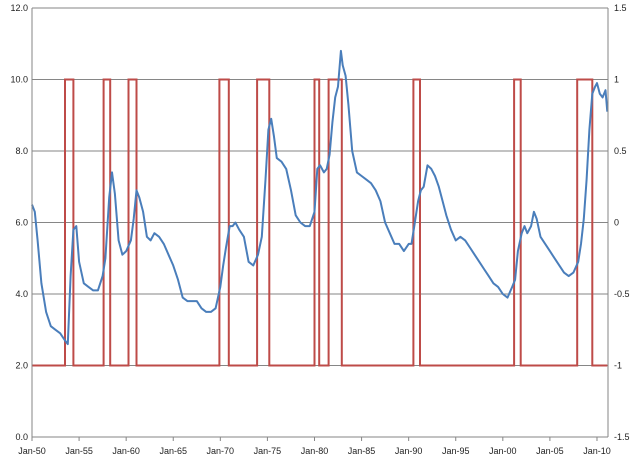 The image size is (639, 464). Describe the element at coordinates (21, 366) in the screenshot. I see `y-left-tick-label: 2.0` at that location.